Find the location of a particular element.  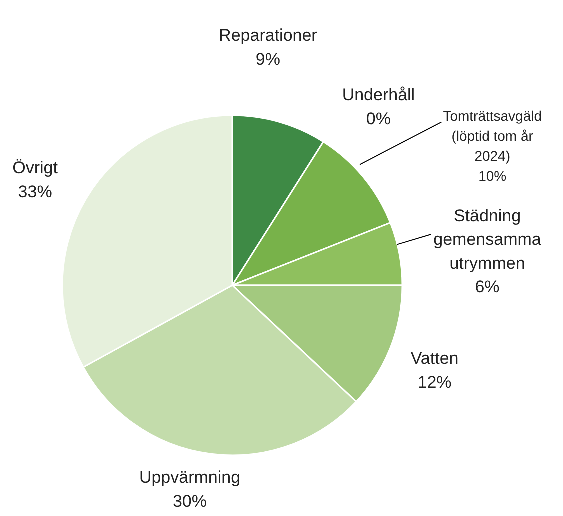

data-label: 33% is located at coordinates (35, 192).